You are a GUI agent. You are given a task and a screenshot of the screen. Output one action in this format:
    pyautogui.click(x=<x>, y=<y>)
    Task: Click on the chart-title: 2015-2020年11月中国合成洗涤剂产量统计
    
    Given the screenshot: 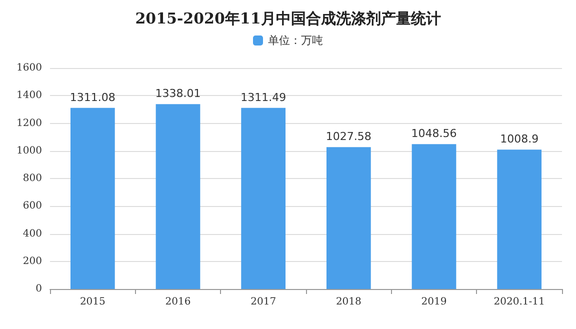 What is the action you would take?
    pyautogui.click(x=288, y=19)
    